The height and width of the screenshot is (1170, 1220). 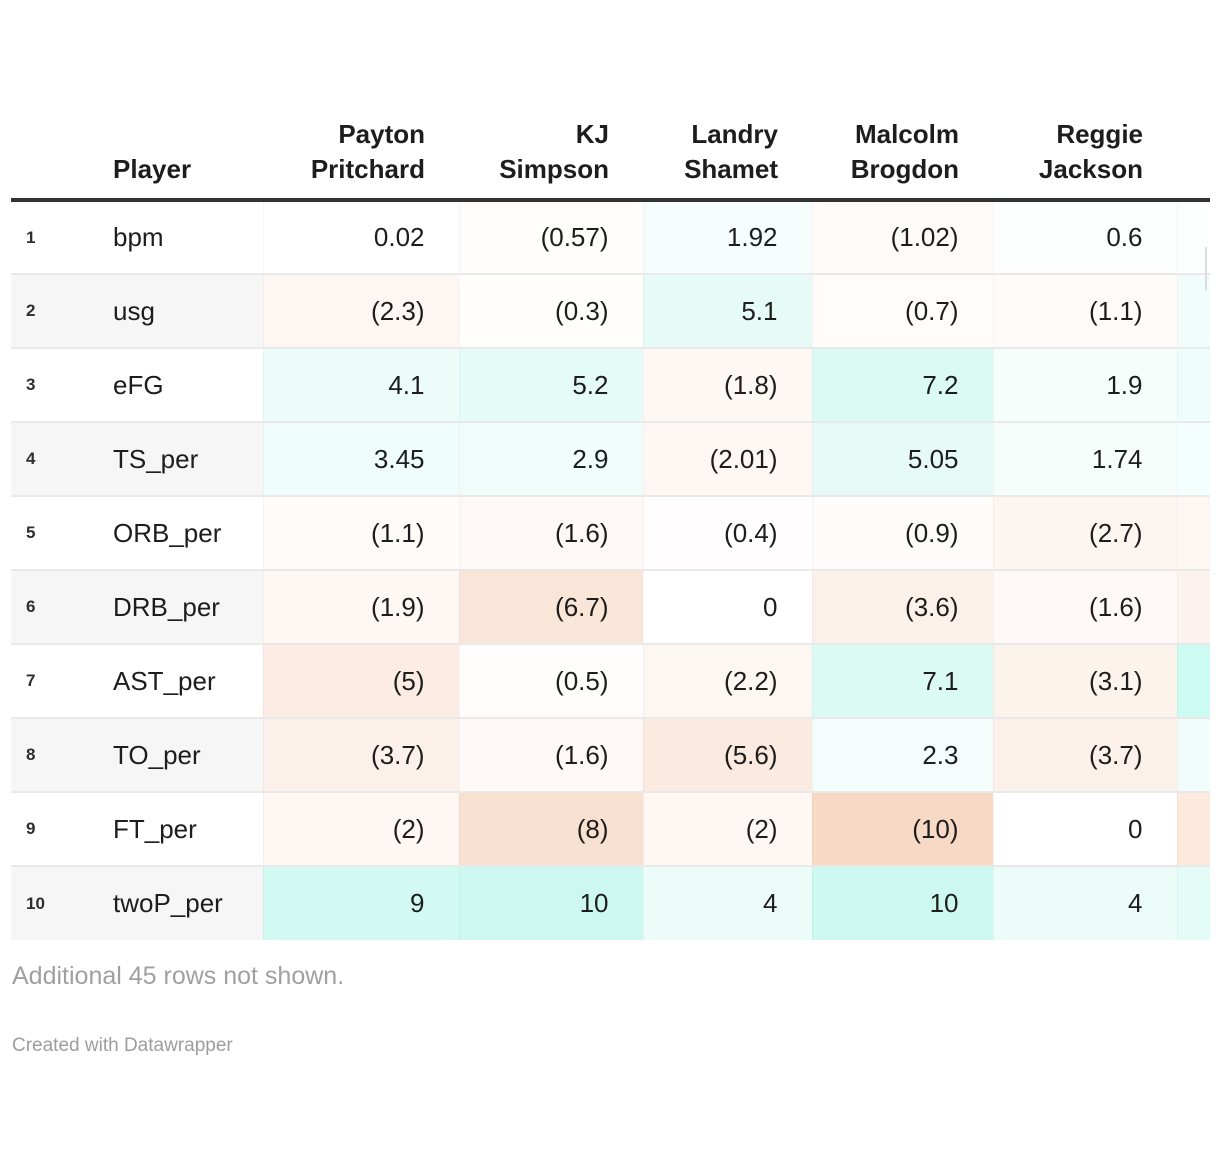 What do you see at coordinates (176, 902) in the screenshot?
I see `row-label: twoP_per` at bounding box center [176, 902].